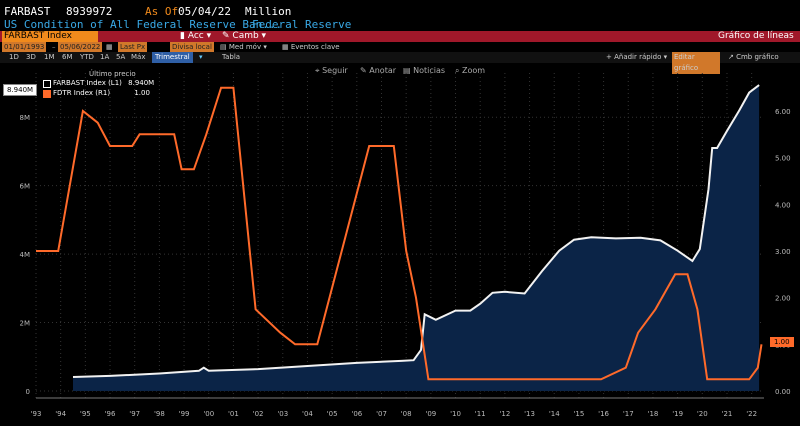 This screenshot has height=426, width=800. What do you see at coordinates (73, 93) in the screenshot?
I see `legend-fdtr-name: FDTR Index` at bounding box center [73, 93].